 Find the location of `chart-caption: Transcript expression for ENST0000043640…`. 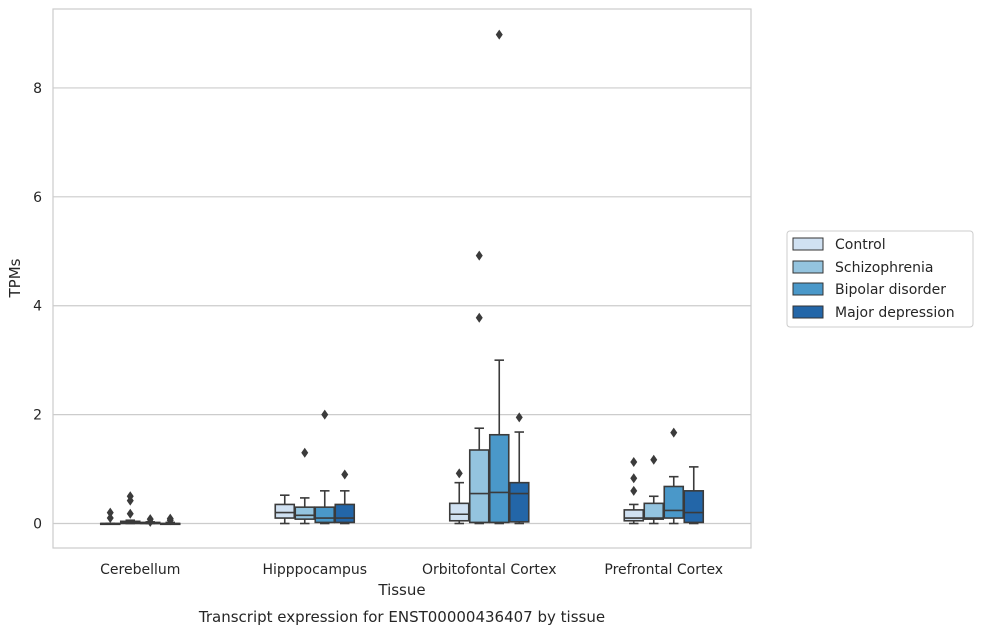

chart-caption: Transcript expression for ENST0000043640… is located at coordinates (401, 617).